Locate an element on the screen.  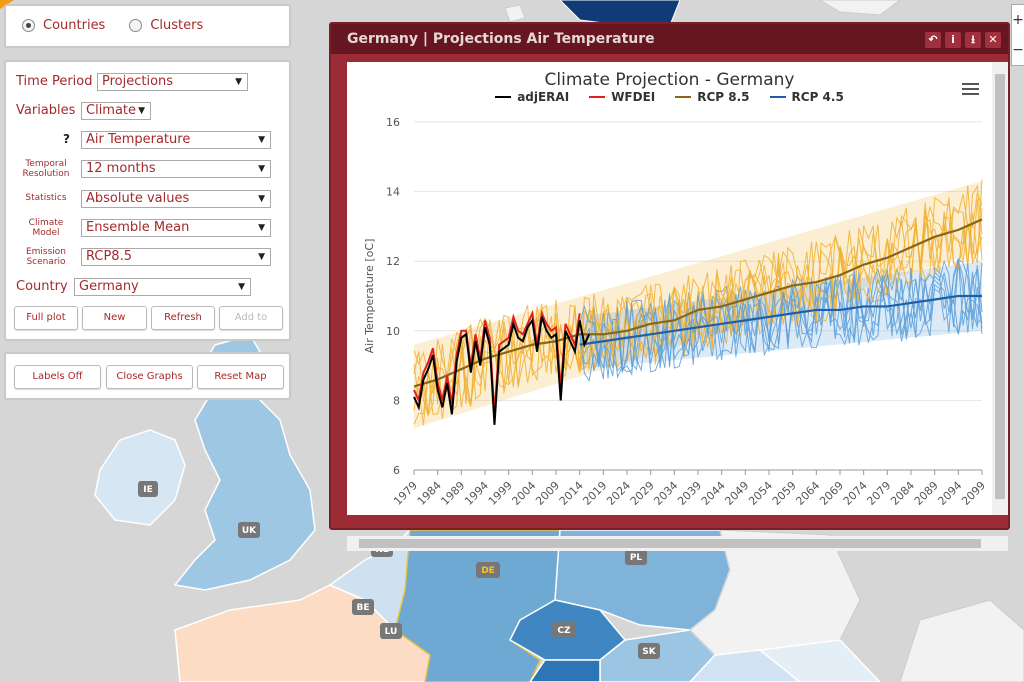
close-graphs-button: Close Graphs is located at coordinates (149, 377).